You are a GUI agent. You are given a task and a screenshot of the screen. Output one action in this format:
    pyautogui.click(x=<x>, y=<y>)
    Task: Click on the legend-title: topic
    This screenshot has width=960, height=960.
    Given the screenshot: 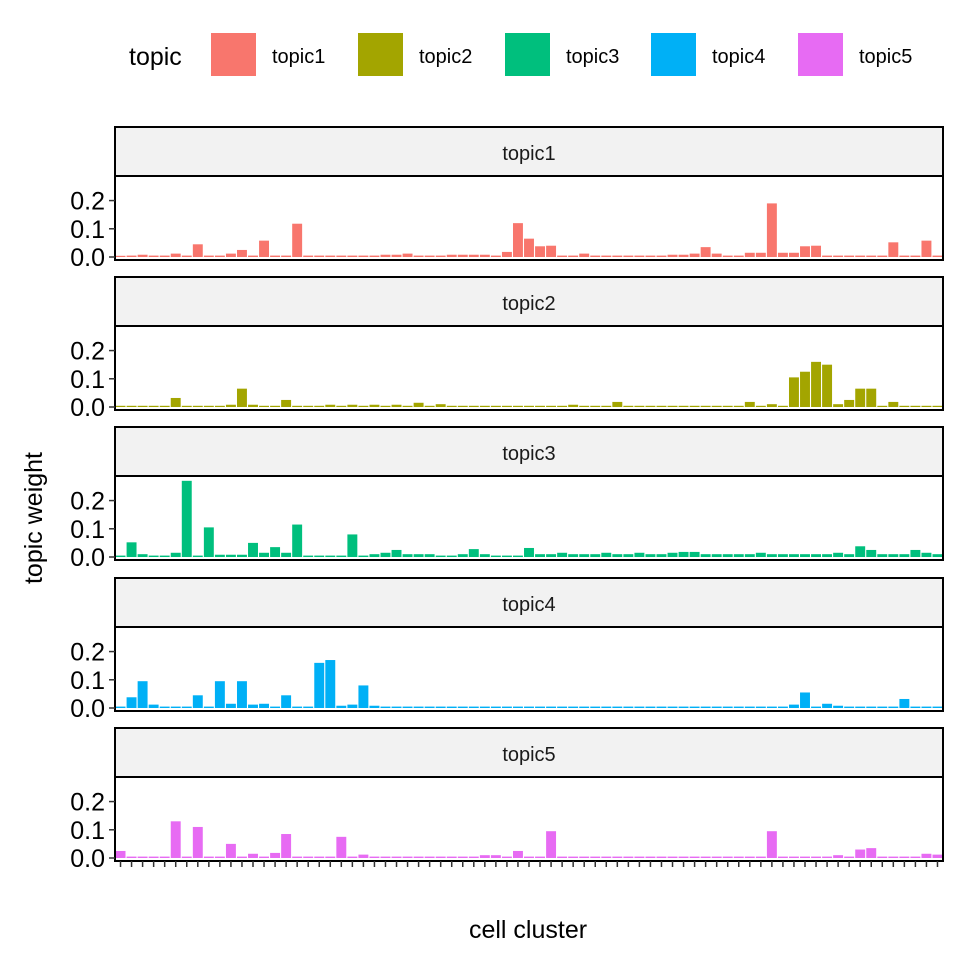 What is the action you would take?
    pyautogui.click(x=155, y=57)
    